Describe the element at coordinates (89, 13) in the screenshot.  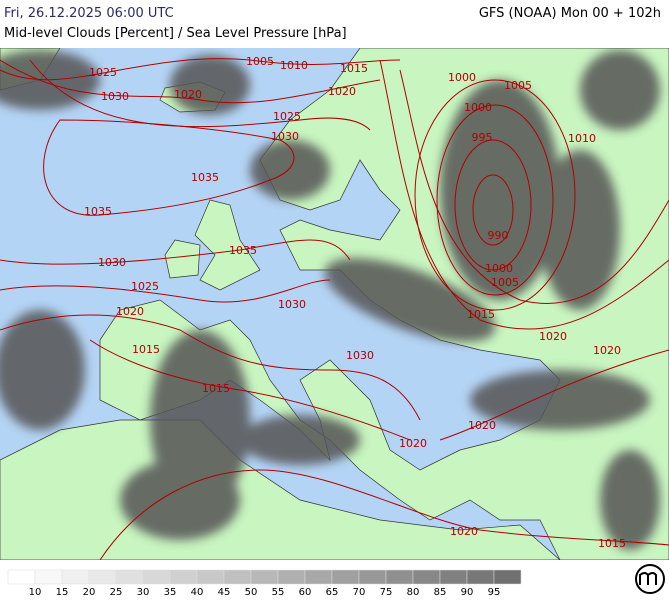
I see `datetime: Fri, 26.12.2025 06:00 UTC` at that location.